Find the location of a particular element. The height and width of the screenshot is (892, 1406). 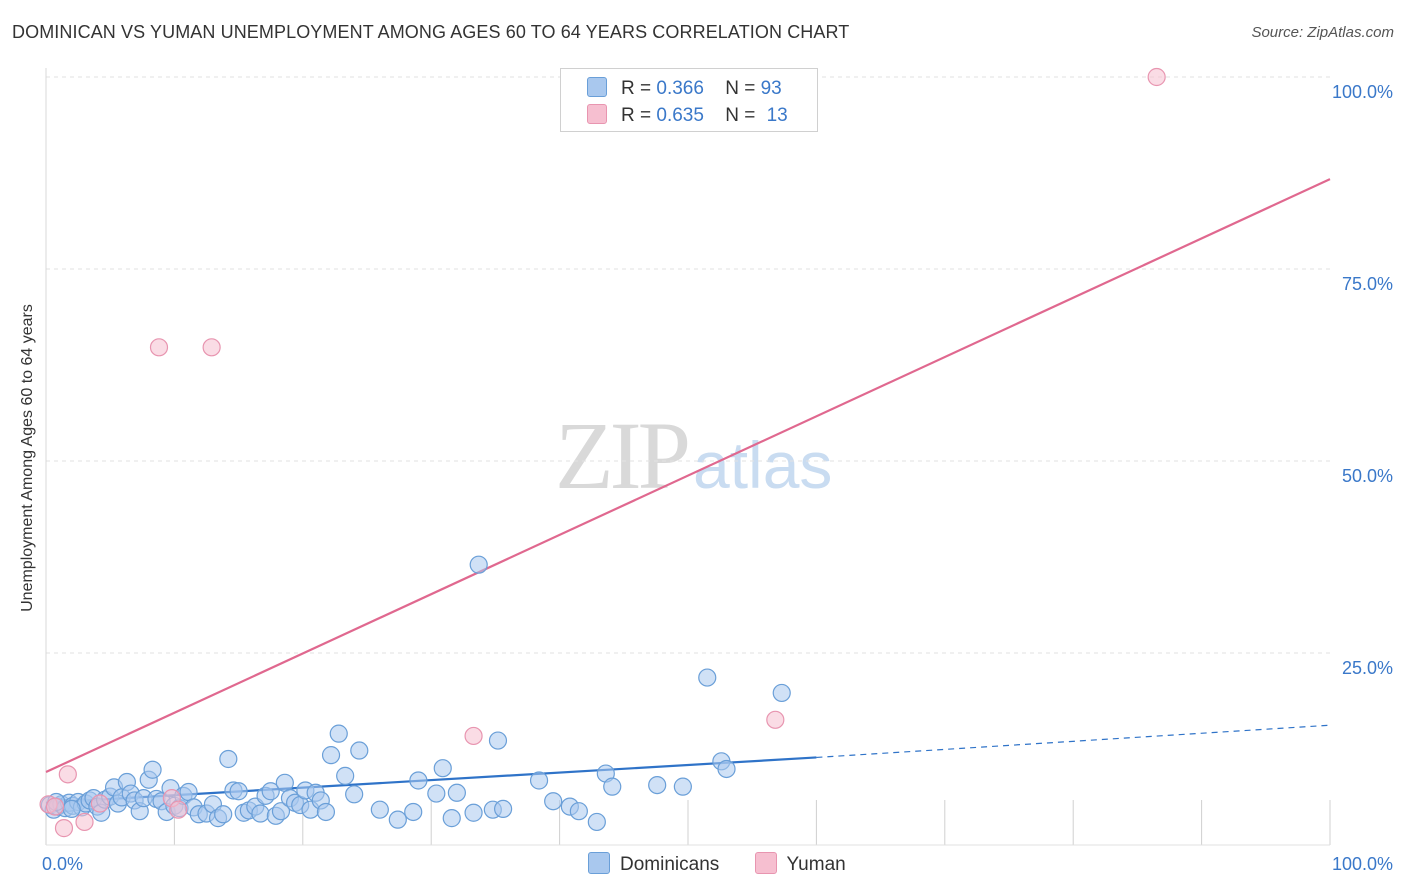

watermark-zip: ZIP is located at coordinates (623, 455).